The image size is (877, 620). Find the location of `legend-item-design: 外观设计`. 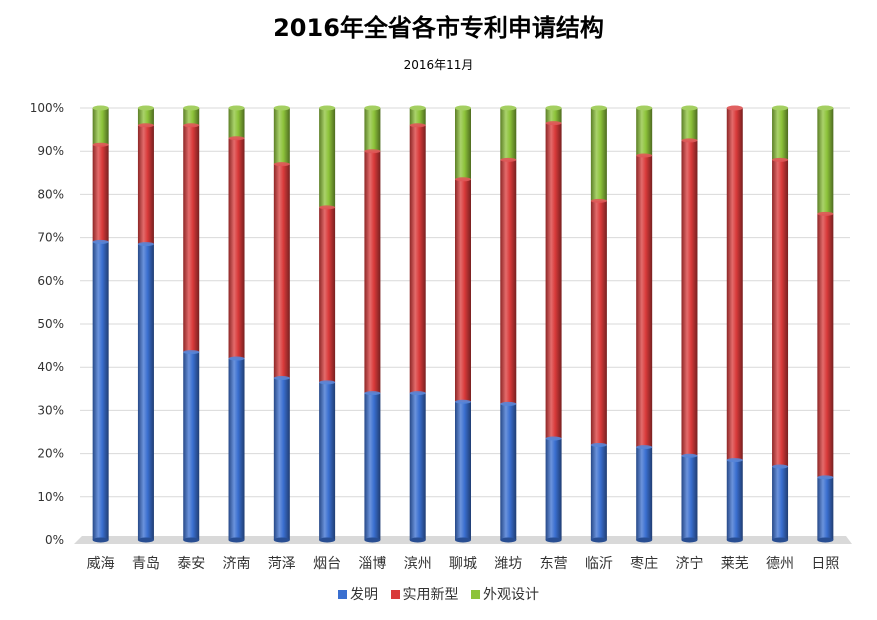

legend-item-design: 外观设计 is located at coordinates (504, 594).